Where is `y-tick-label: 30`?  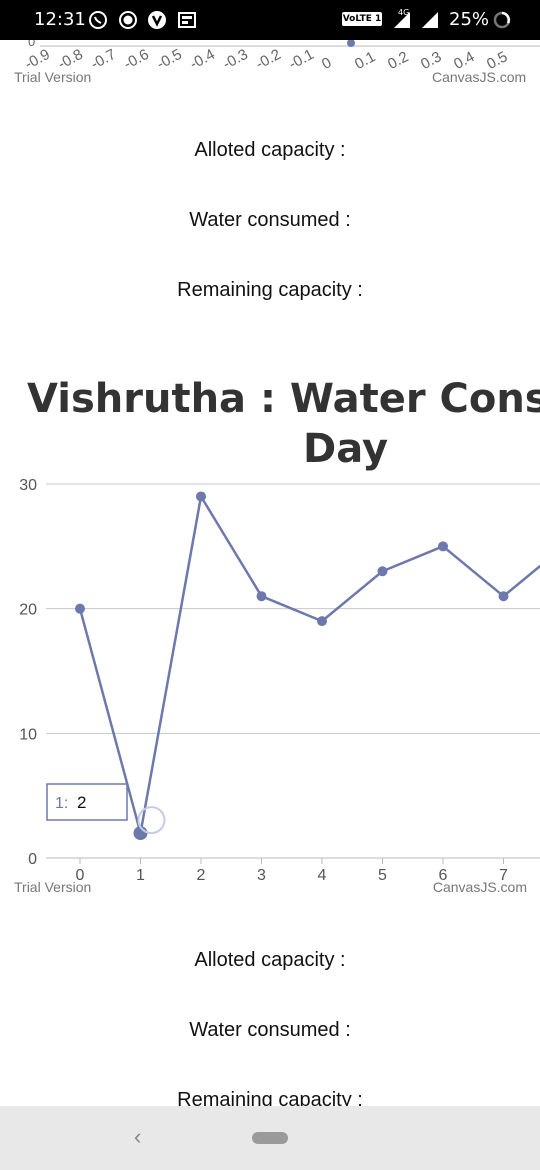
y-tick-label: 30 is located at coordinates (28, 485).